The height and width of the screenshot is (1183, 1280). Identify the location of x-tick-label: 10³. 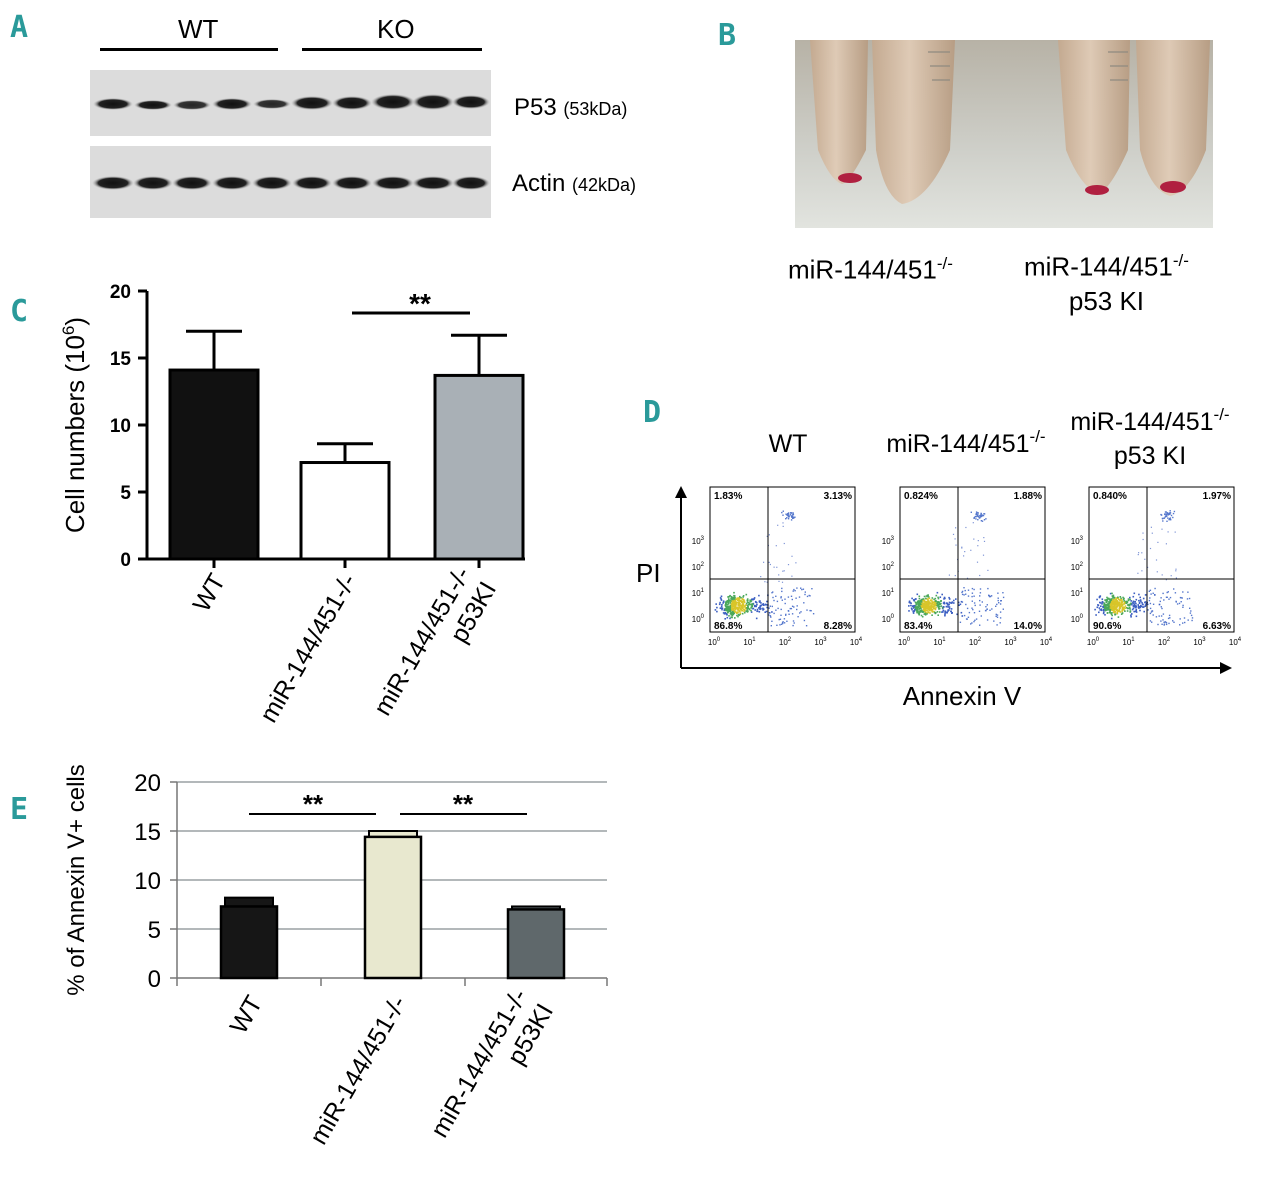
(1199, 642).